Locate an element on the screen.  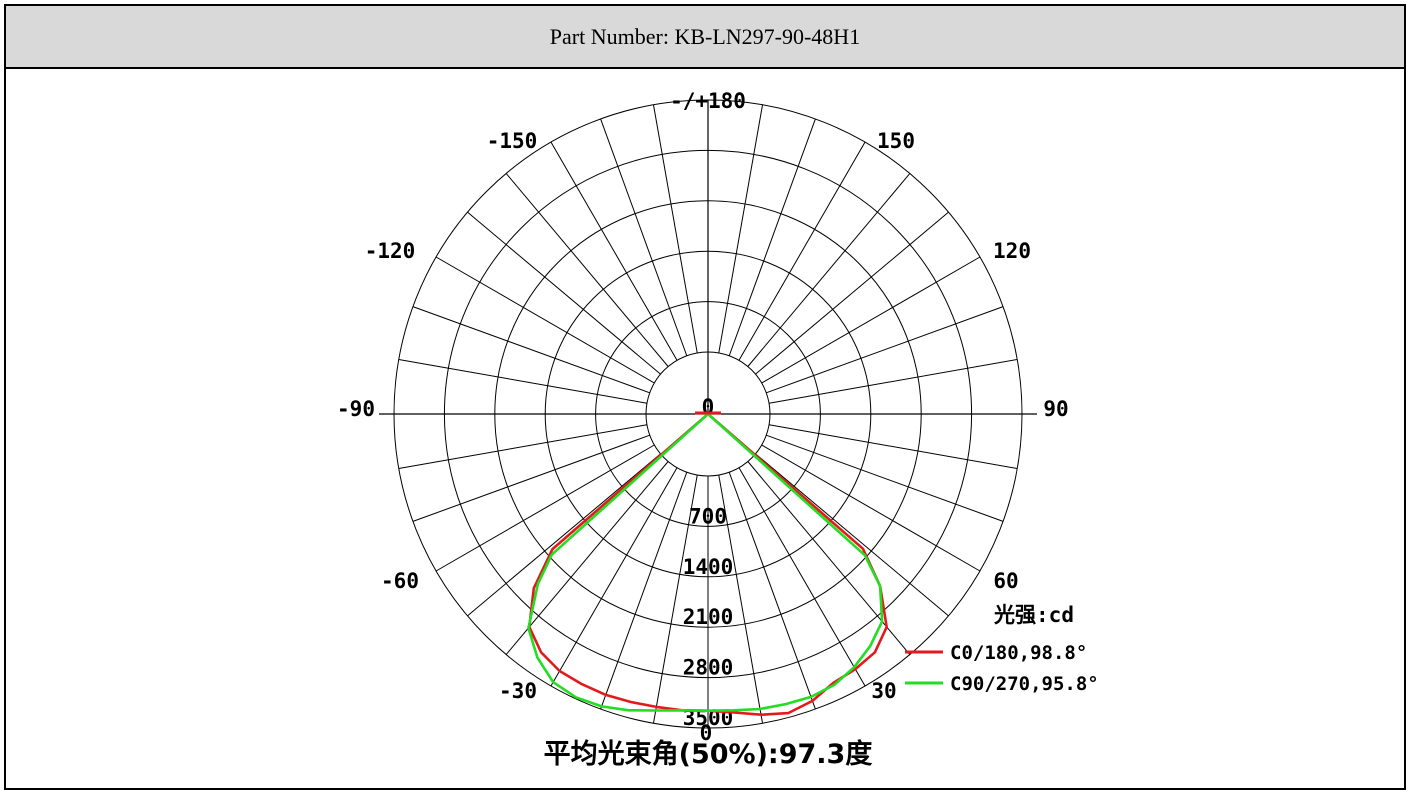
angle-label: -/+180 is located at coordinates (708, 101).